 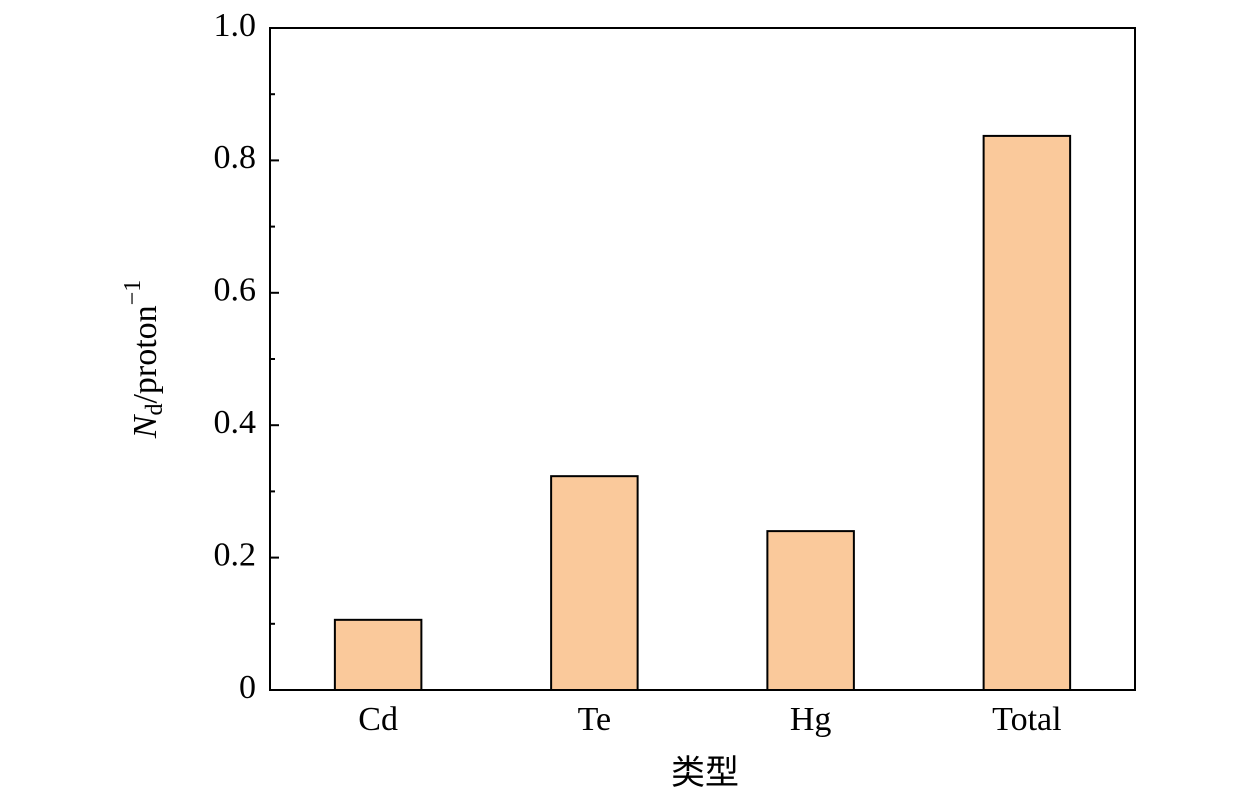 What do you see at coordinates (247, 687) in the screenshot?
I see `y-tick-label: 0` at bounding box center [247, 687].